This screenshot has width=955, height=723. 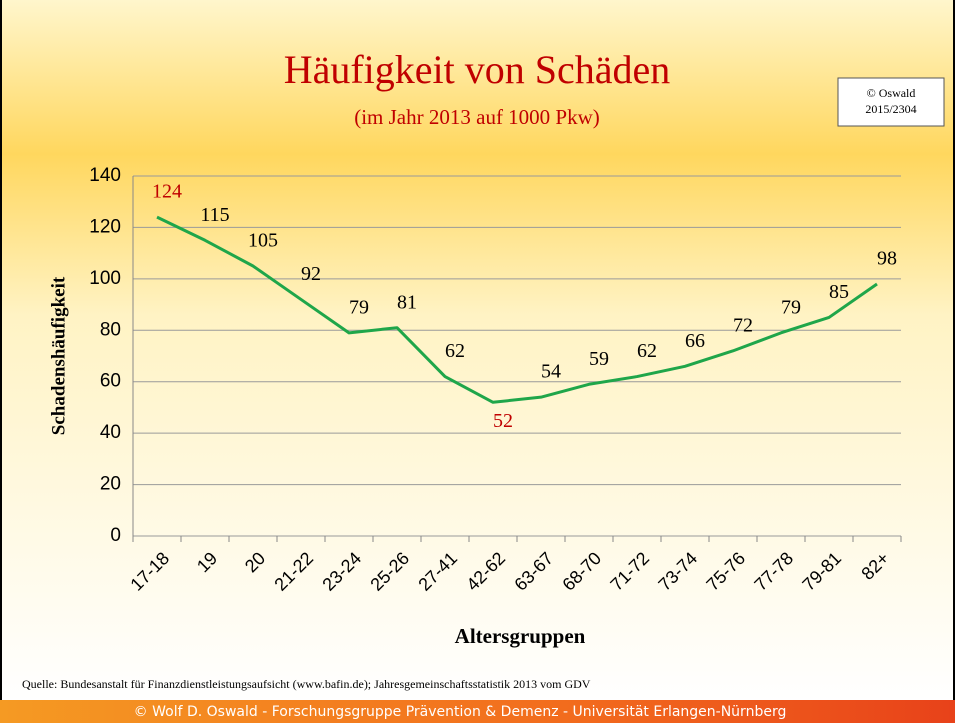 I want to click on data-label: 59, so click(x=599, y=359).